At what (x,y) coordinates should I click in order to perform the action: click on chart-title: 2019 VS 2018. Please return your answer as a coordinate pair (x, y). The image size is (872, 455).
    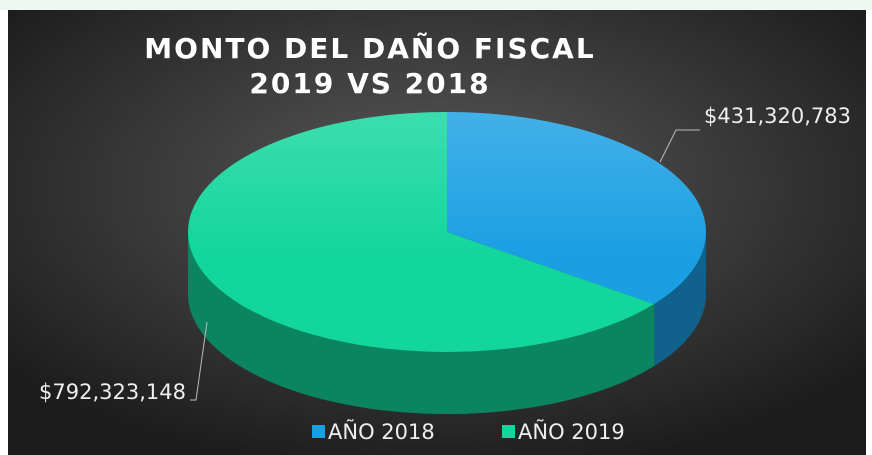
    Looking at the image, I should click on (369, 83).